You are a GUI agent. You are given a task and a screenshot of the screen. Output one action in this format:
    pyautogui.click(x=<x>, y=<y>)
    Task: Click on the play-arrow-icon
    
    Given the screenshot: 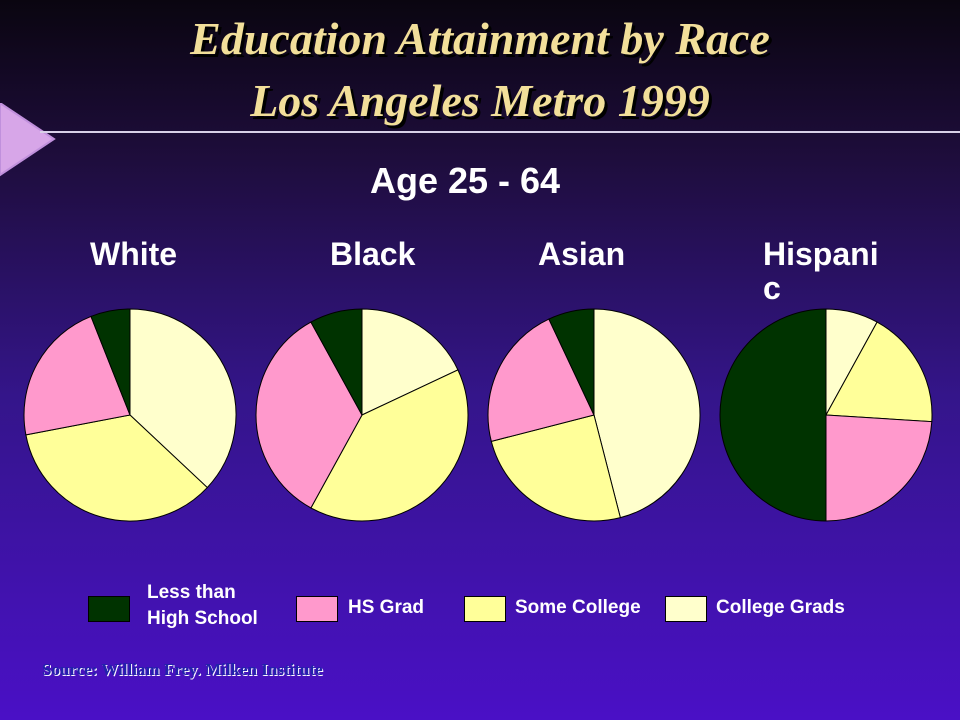 What is the action you would take?
    pyautogui.click(x=28, y=140)
    